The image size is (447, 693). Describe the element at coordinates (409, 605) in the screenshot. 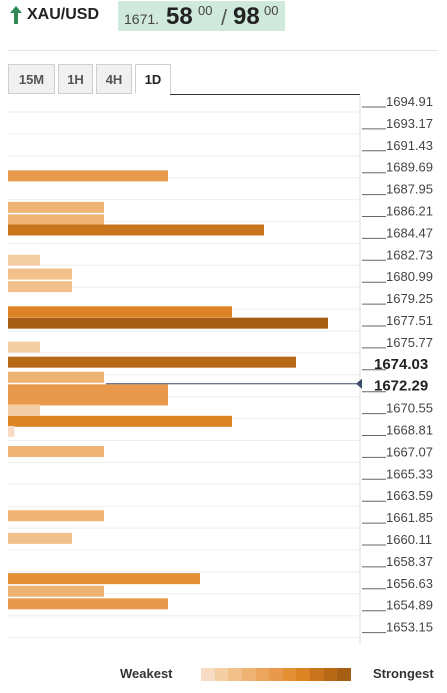

I see `price-level-label: 1654.89` at that location.